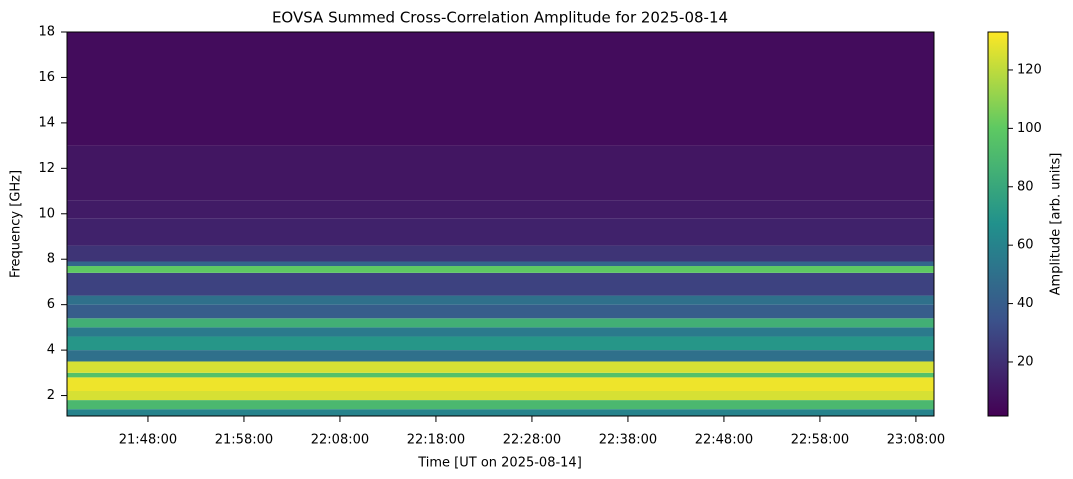 This screenshot has width=1073, height=479. What do you see at coordinates (916, 440) in the screenshot?
I see `x-tick-label: 23:08:00` at bounding box center [916, 440].